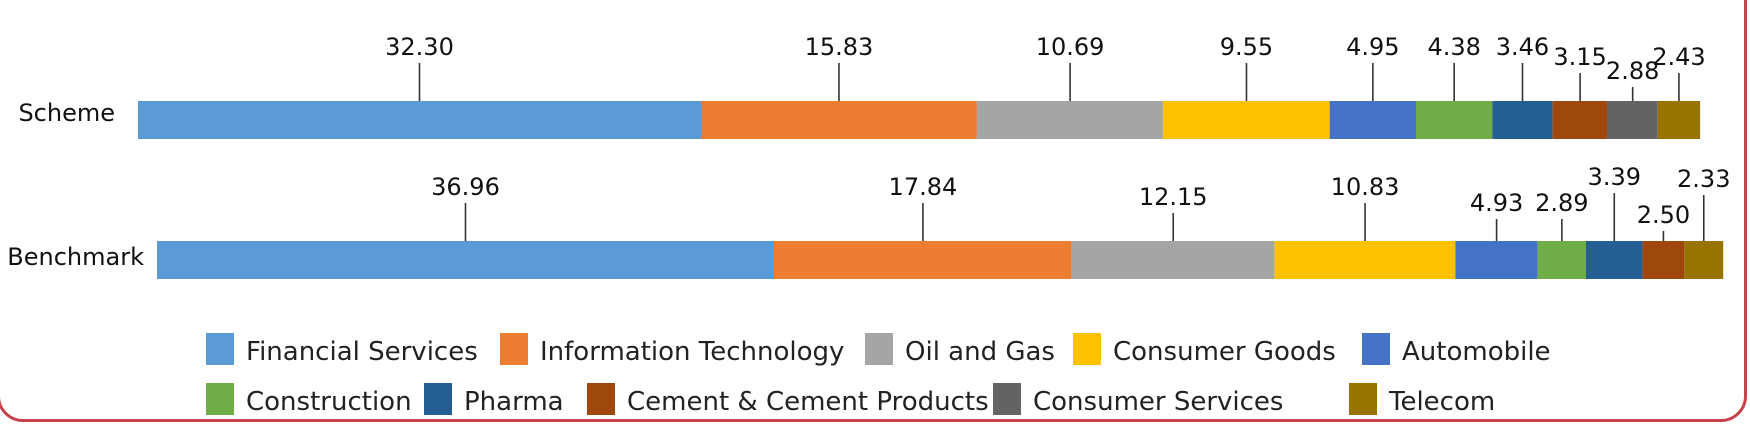  Describe the element at coordinates (980, 352) in the screenshot. I see `legend-label-3: Oil and Gas` at that location.